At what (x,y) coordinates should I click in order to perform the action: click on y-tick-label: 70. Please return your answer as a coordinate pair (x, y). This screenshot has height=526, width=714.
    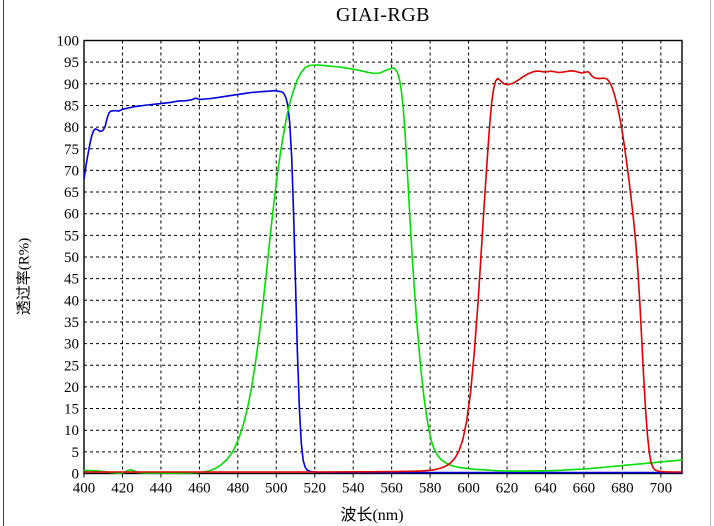
    Looking at the image, I should click on (71, 171).